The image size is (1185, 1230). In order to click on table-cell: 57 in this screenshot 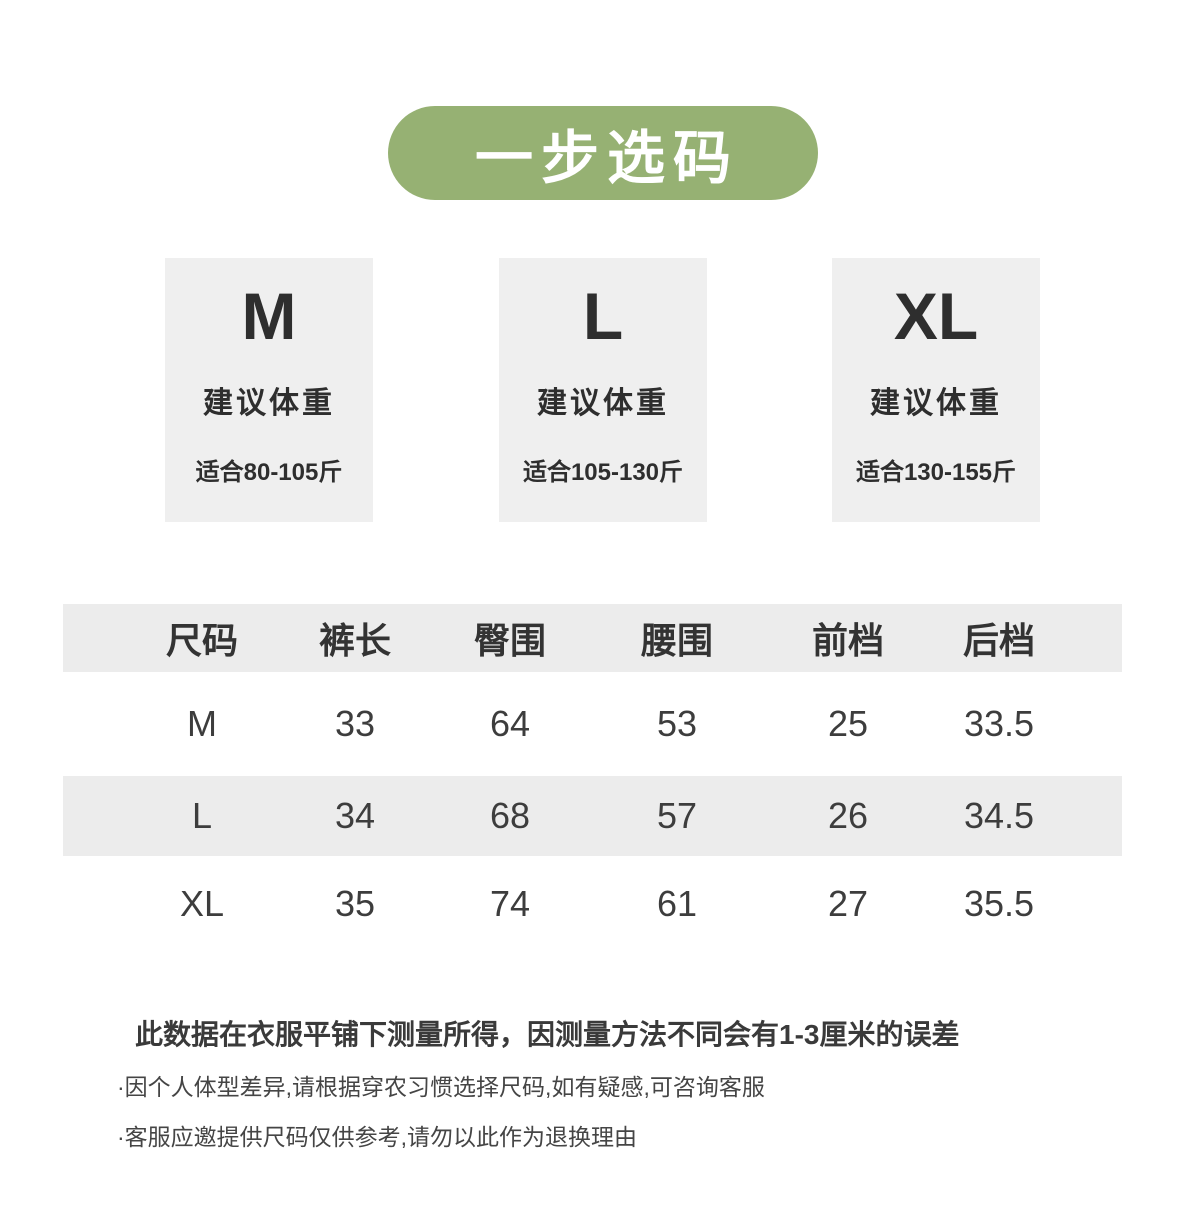, I will do `click(677, 815)`.